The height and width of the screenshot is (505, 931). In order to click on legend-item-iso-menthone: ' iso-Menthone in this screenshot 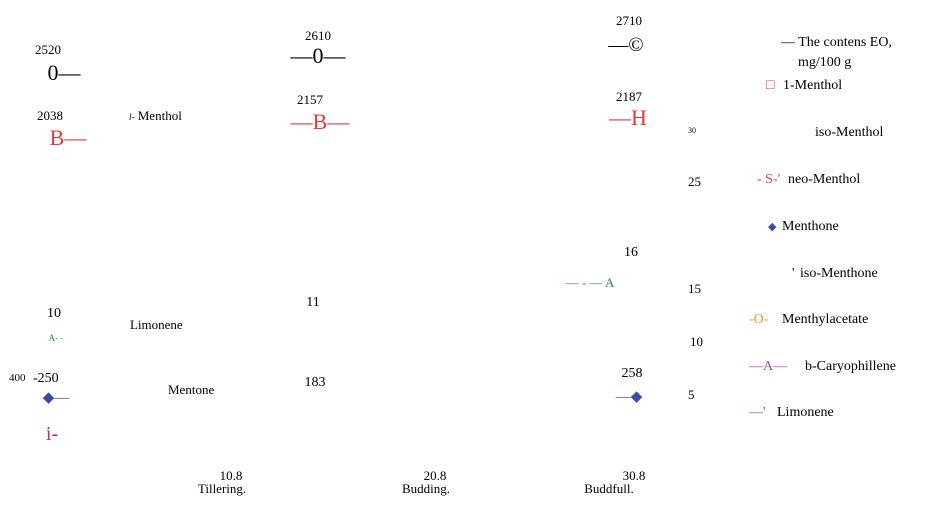, I will do `click(835, 273)`.